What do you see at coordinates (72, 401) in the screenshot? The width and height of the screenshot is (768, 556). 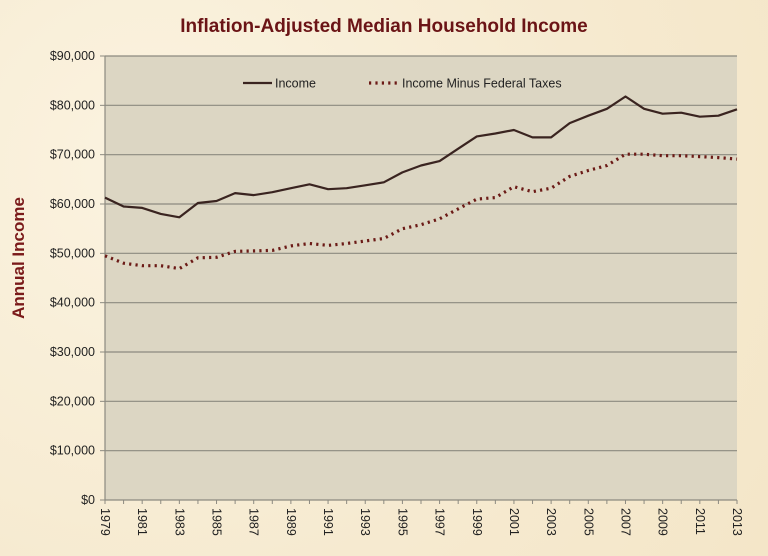 I see `y-tick-label: $20,000` at bounding box center [72, 401].